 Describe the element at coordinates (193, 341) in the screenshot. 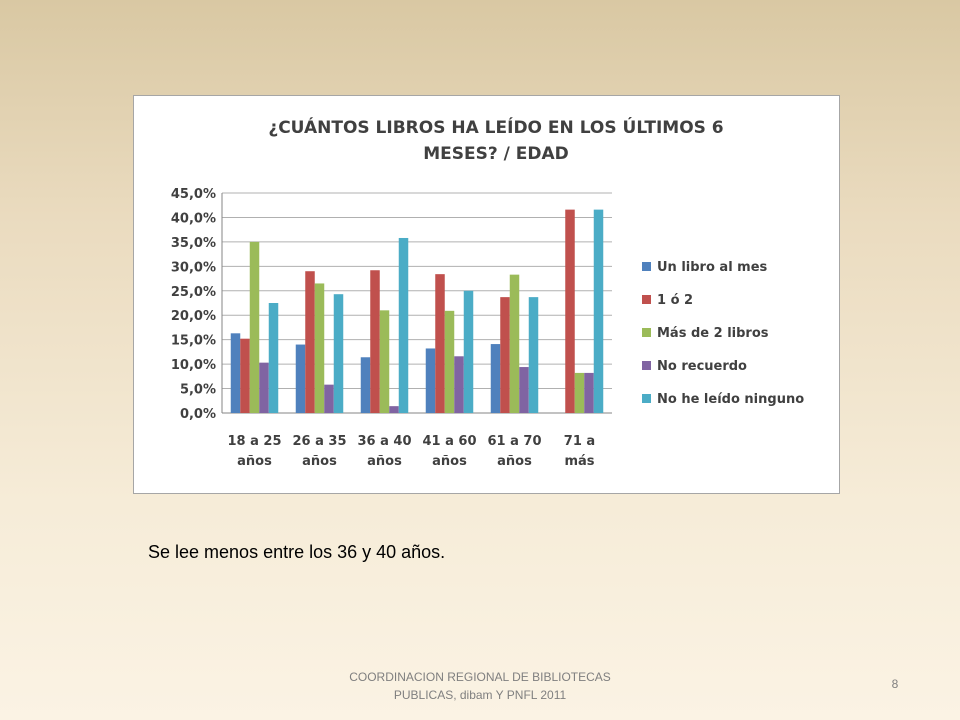

I see `y-tick-label: 15,0%` at that location.